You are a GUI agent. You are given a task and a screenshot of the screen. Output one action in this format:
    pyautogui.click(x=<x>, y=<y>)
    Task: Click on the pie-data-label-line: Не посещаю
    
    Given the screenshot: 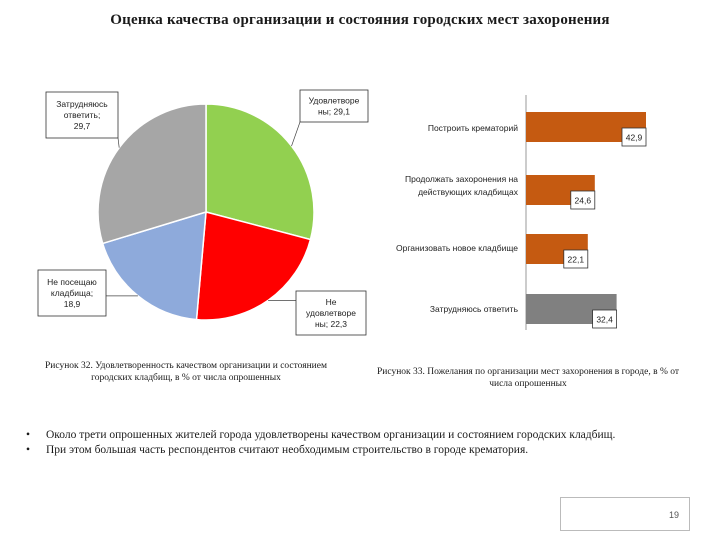 What is the action you would take?
    pyautogui.click(x=72, y=282)
    